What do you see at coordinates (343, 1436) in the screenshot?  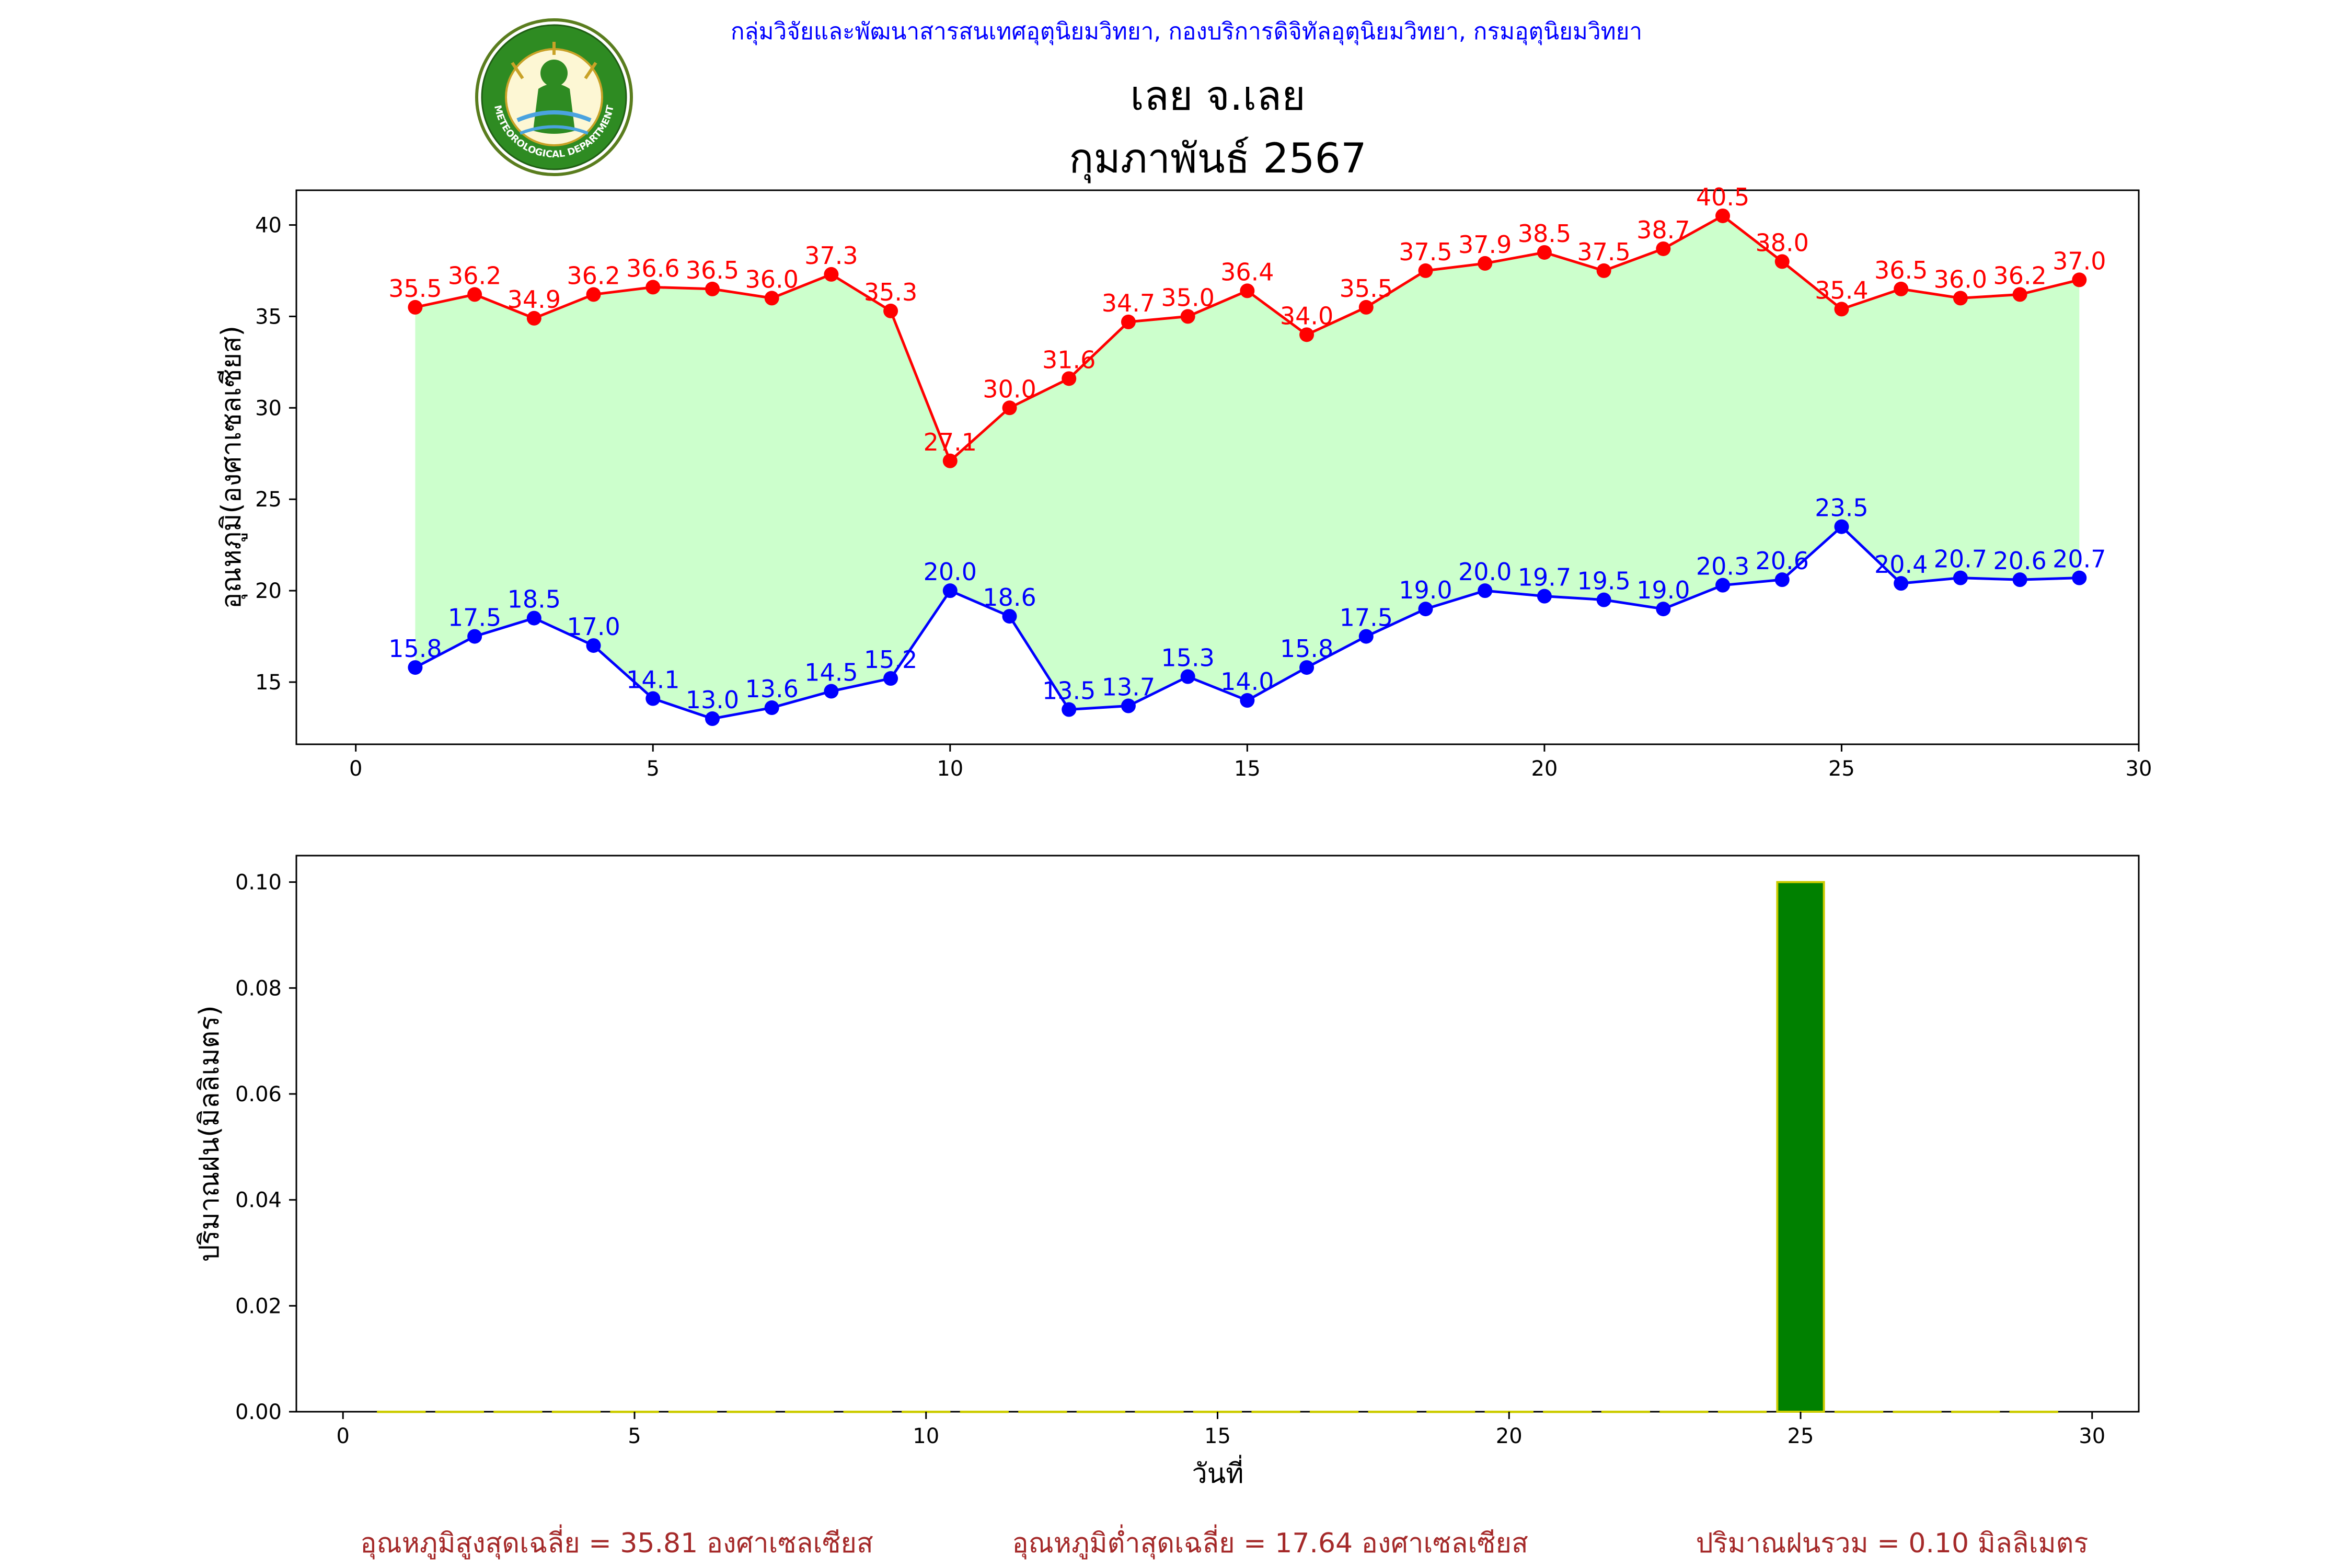 I see `rainfall-x-tick-label: 0` at bounding box center [343, 1436].